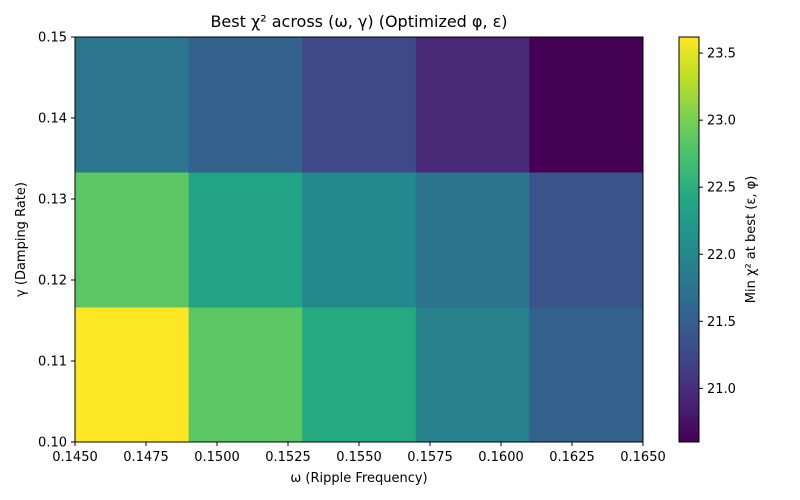  What do you see at coordinates (52, 38) in the screenshot?
I see `y-tick-label: 0.15` at bounding box center [52, 38].